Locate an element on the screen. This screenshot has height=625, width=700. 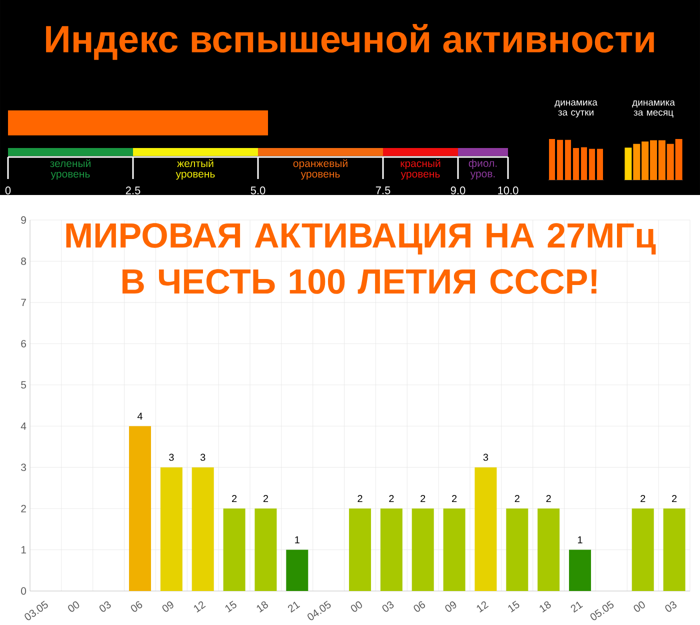
x-tick-label: 5.0 is located at coordinates (258, 190).